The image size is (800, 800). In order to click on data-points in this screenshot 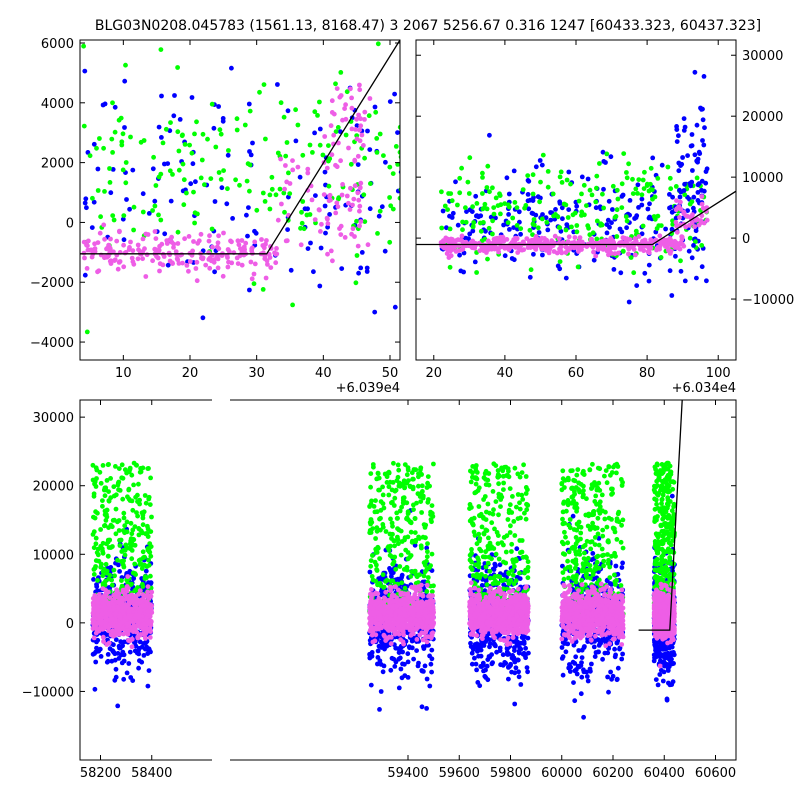, I will do `click(240, 188)`.